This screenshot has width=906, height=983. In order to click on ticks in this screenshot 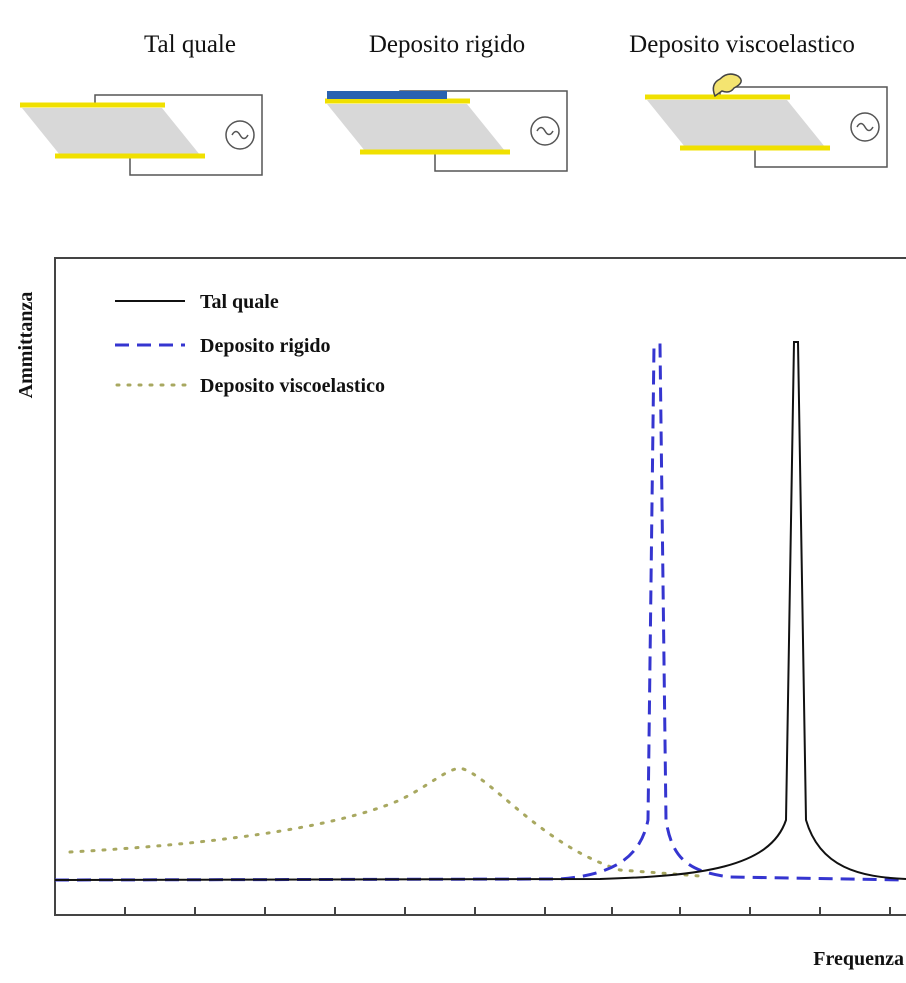, I will do `click(507, 911)`.